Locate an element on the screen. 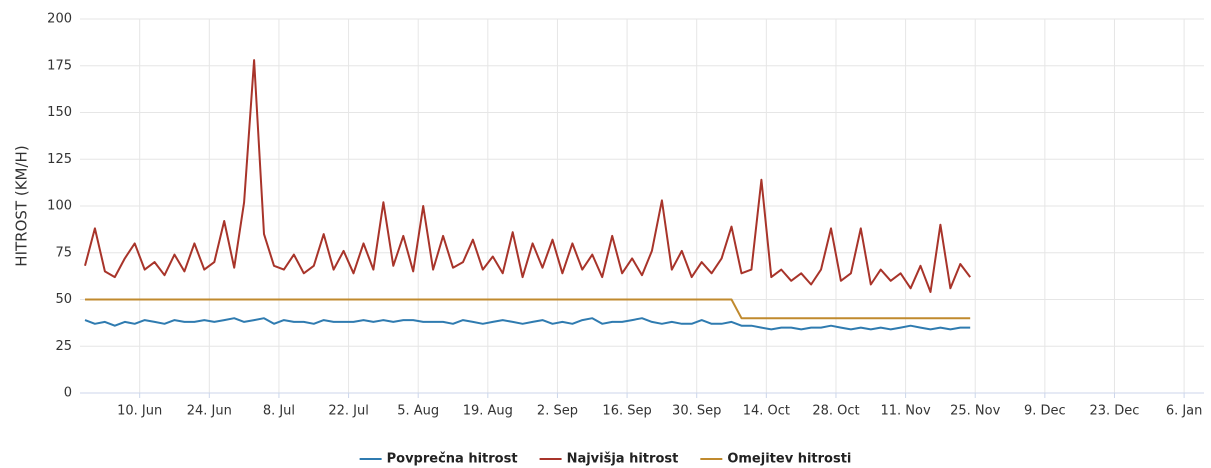  x-tick-label: 14. Oct is located at coordinates (766, 411).